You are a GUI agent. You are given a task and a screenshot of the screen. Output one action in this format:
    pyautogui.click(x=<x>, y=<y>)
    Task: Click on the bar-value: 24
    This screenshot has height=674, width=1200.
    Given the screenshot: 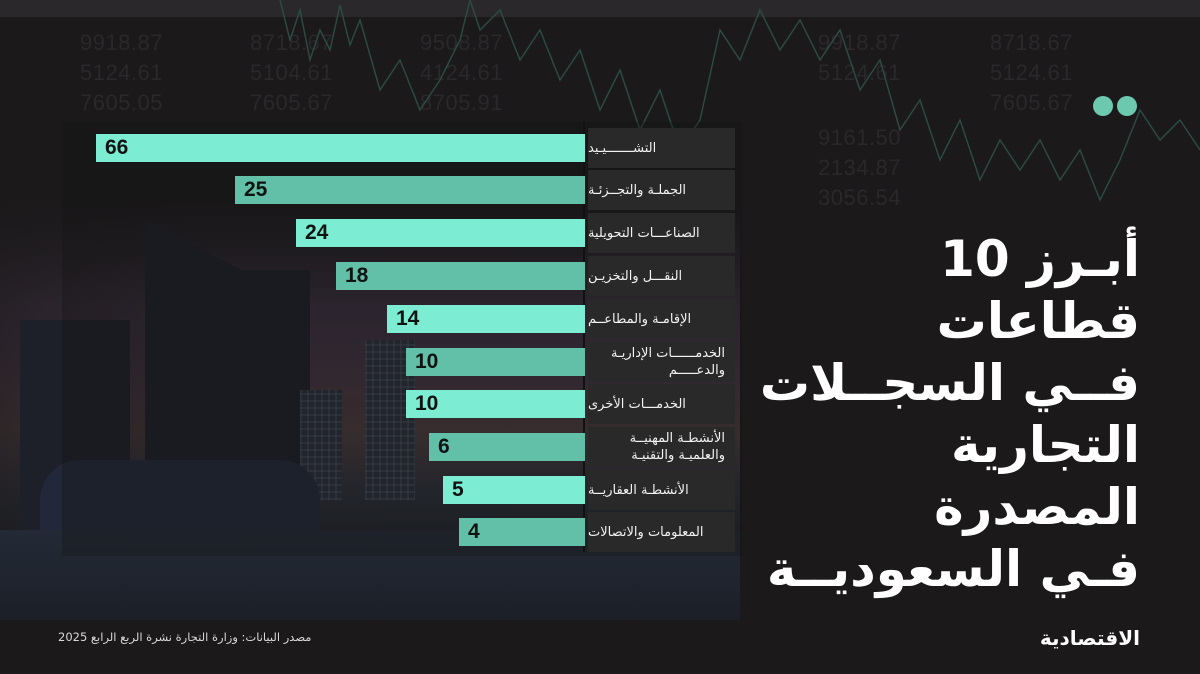 What is the action you would take?
    pyautogui.click(x=317, y=232)
    